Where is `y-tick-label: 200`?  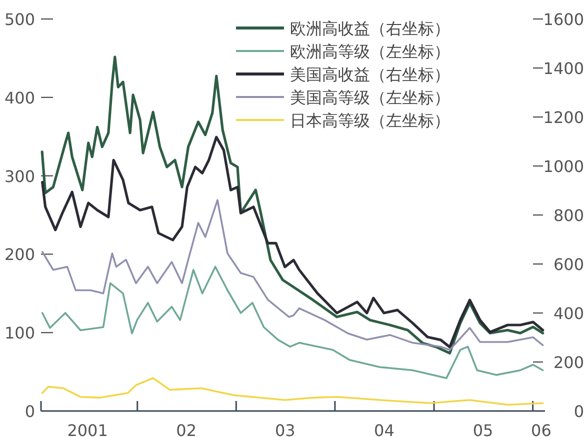 y-tick-label: 200 is located at coordinates (19, 254).